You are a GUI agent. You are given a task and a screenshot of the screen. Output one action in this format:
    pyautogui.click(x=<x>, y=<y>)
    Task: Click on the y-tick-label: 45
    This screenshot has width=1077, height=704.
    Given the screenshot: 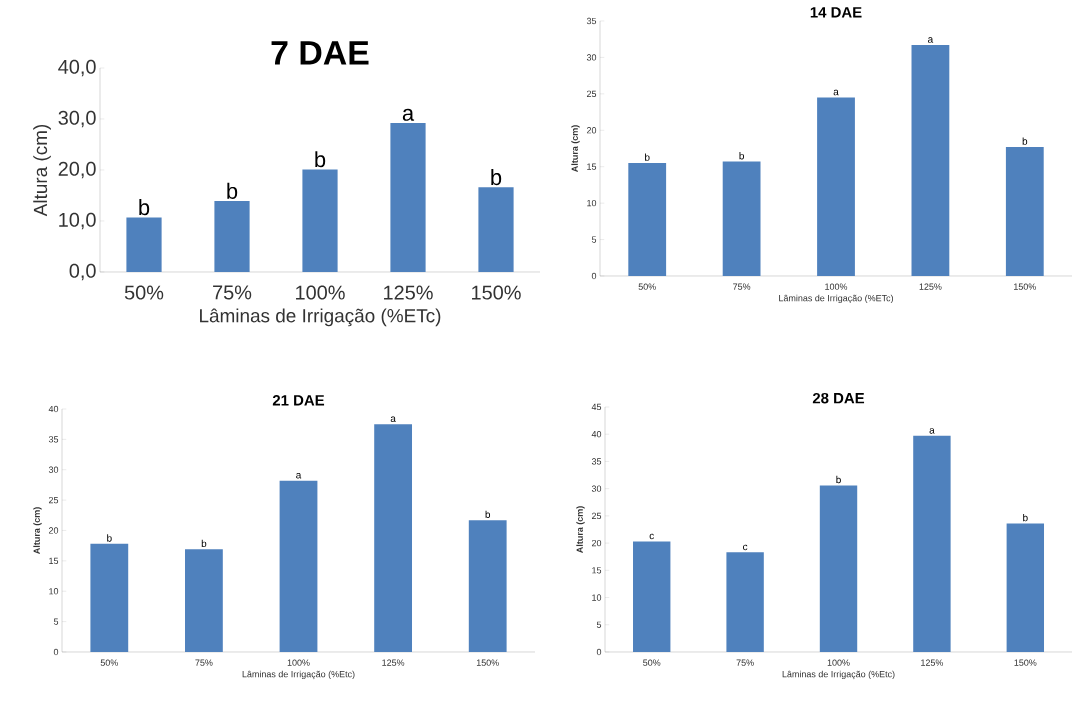 What is the action you would take?
    pyautogui.click(x=596, y=407)
    